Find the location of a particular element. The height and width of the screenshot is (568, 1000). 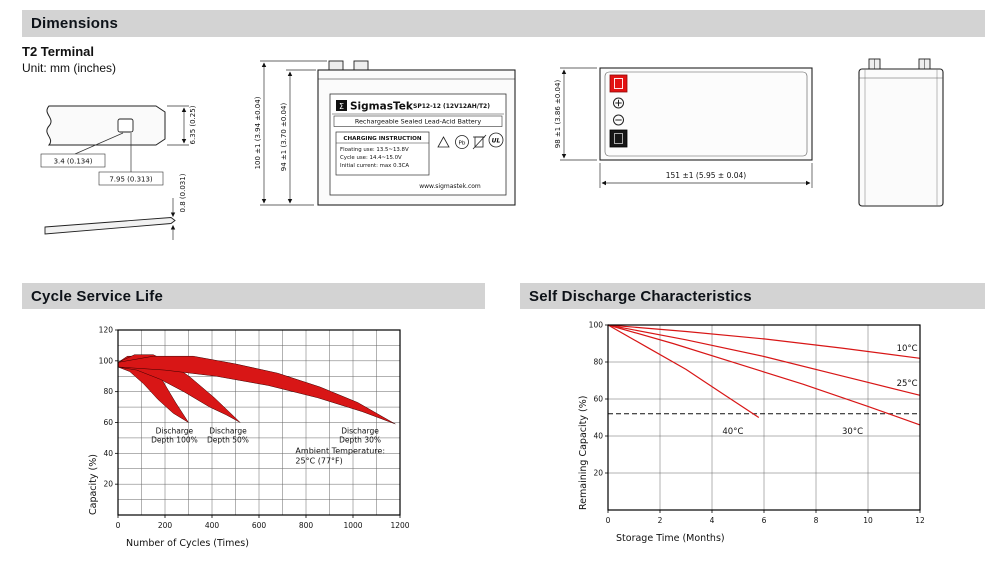

terminal-height-dim-text: 6.35 (0.25) is located at coordinates (193, 124).